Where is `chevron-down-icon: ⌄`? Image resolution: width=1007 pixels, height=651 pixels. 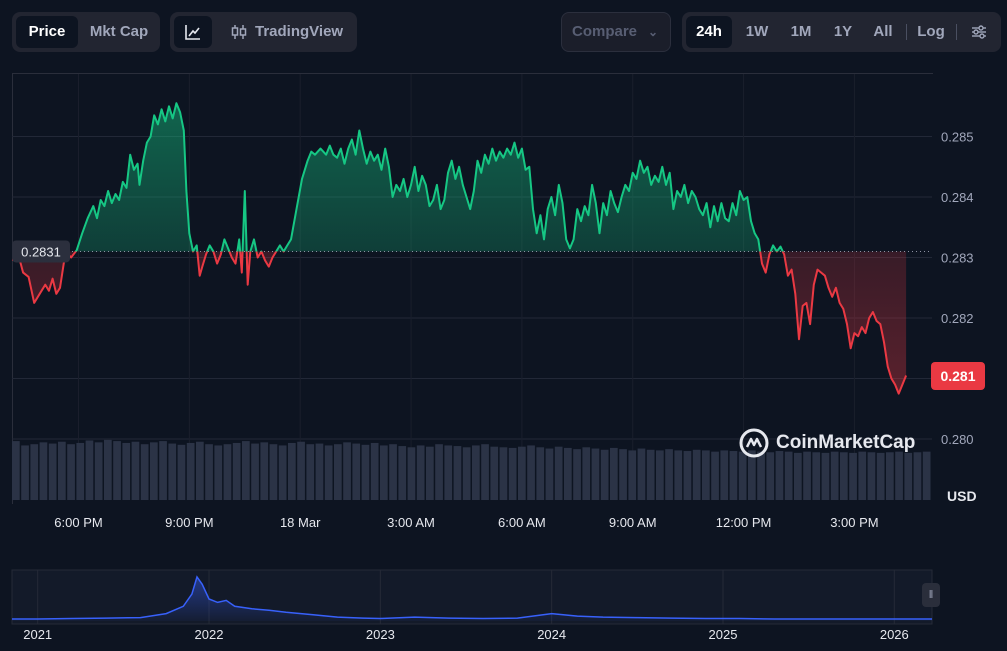 chevron-down-icon: ⌄ is located at coordinates (652, 32).